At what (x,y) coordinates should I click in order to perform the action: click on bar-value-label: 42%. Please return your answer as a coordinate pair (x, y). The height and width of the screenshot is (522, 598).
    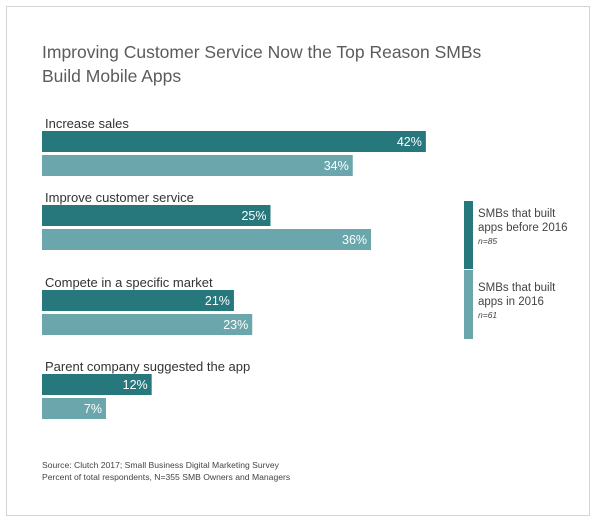
    Looking at the image, I should click on (409, 142).